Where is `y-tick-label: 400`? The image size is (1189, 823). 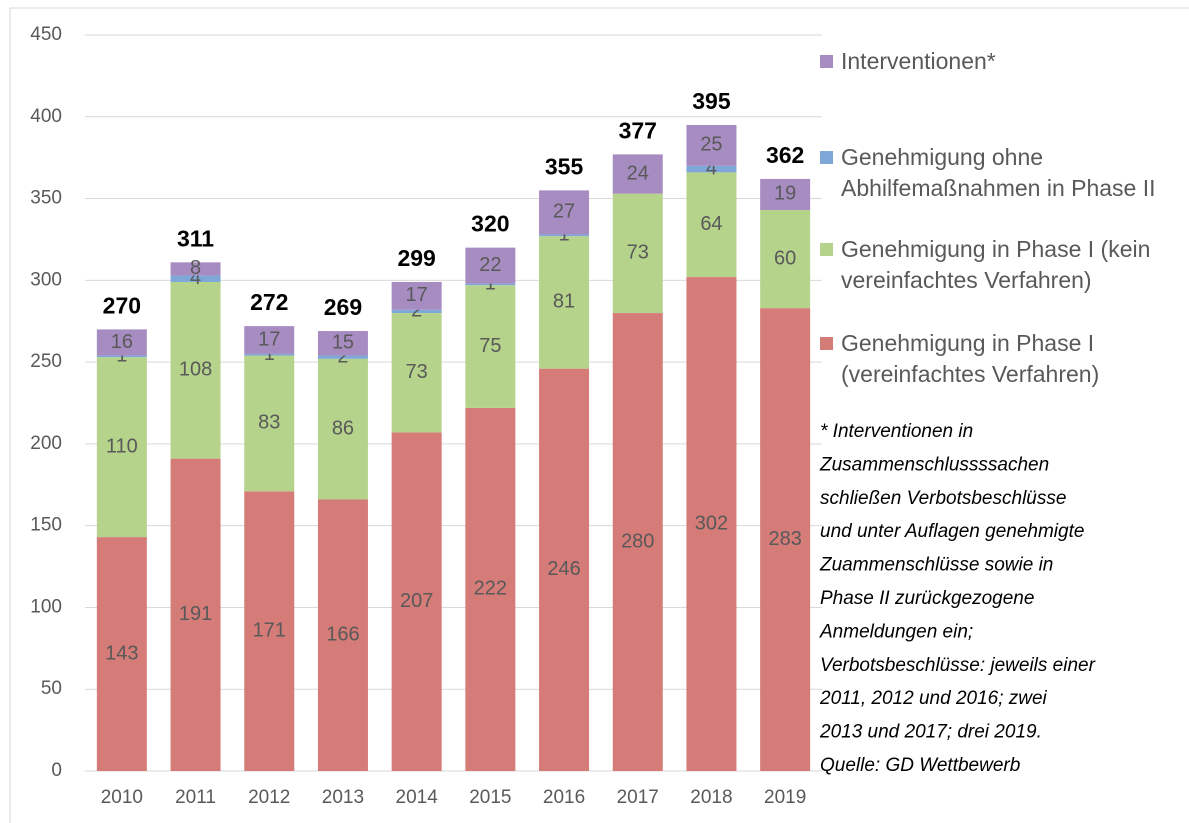
y-tick-label: 400 is located at coordinates (46, 116).